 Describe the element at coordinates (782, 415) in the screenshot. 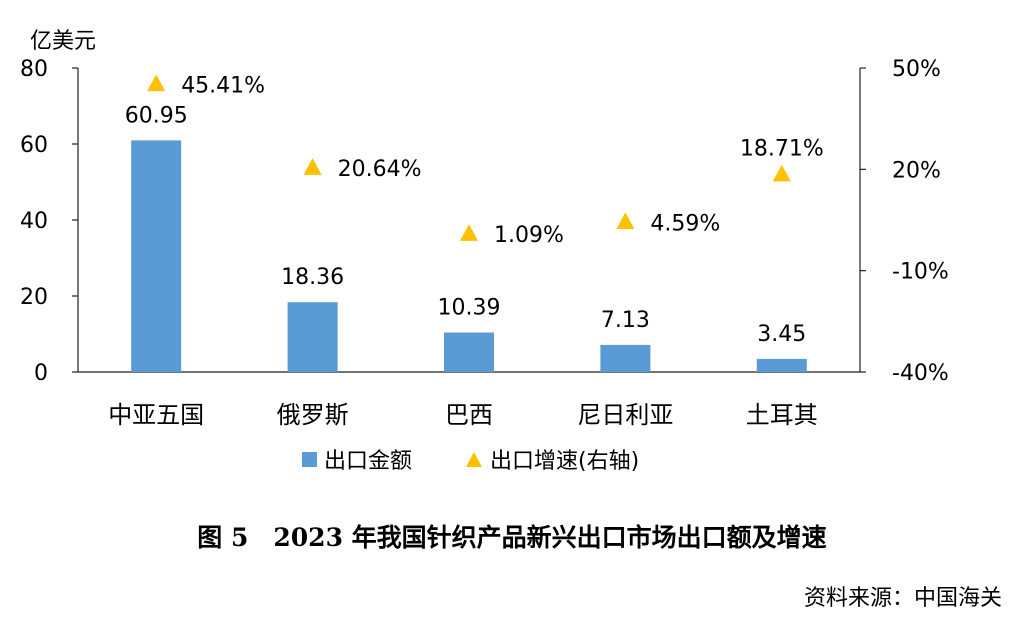

I see `x-category-label: 土耳其` at that location.